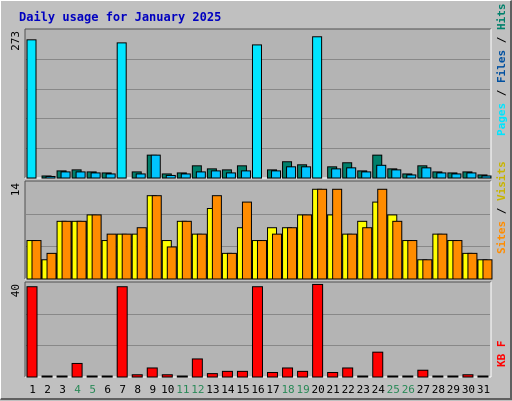  Describe the element at coordinates (152, 389) in the screenshot. I see `day-label: 9` at that location.